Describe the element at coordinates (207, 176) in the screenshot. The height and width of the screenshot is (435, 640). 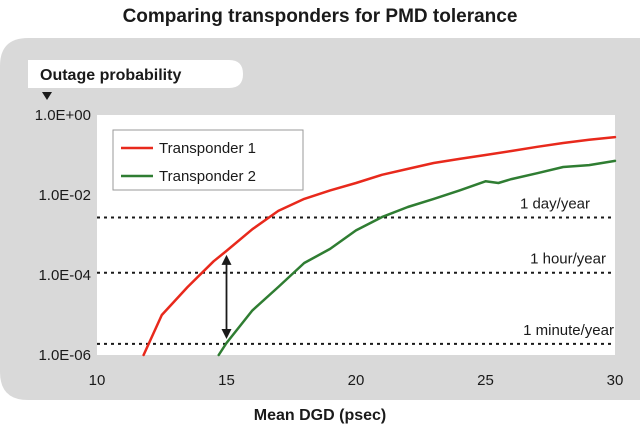
I see `legend-label-transponder-2: Transponder 2` at that location.